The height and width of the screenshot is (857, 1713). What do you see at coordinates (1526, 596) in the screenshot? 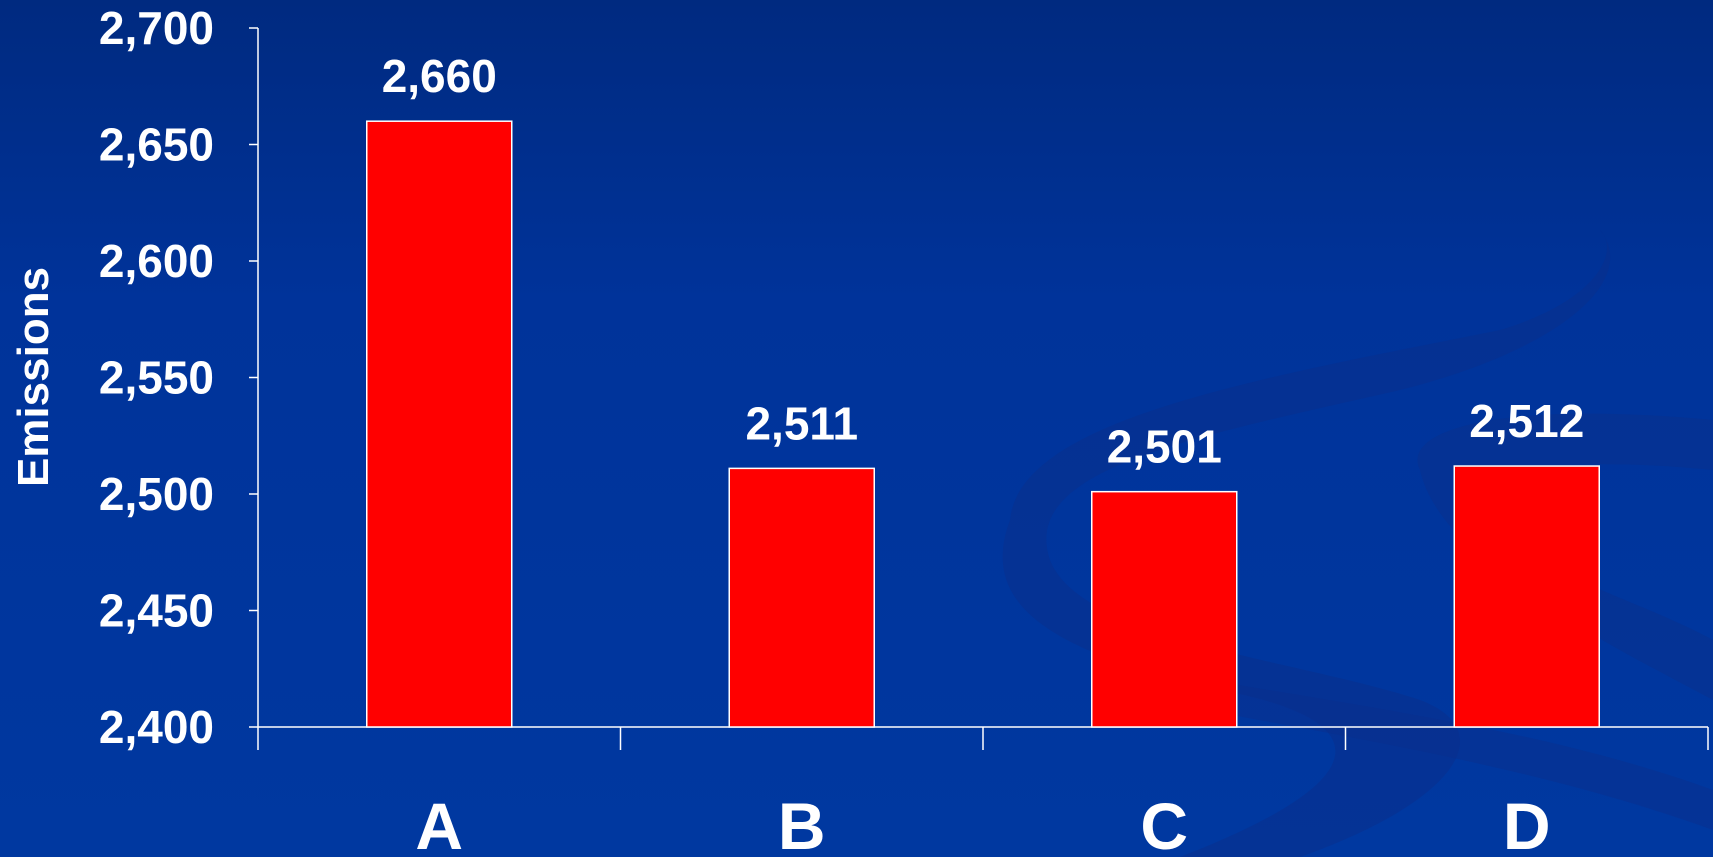
I see `bar-d` at bounding box center [1526, 596].